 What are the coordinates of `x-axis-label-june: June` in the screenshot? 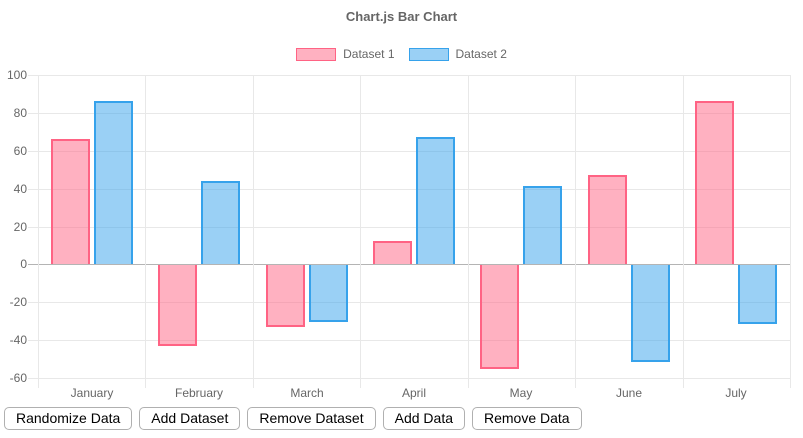 It's located at (629, 393).